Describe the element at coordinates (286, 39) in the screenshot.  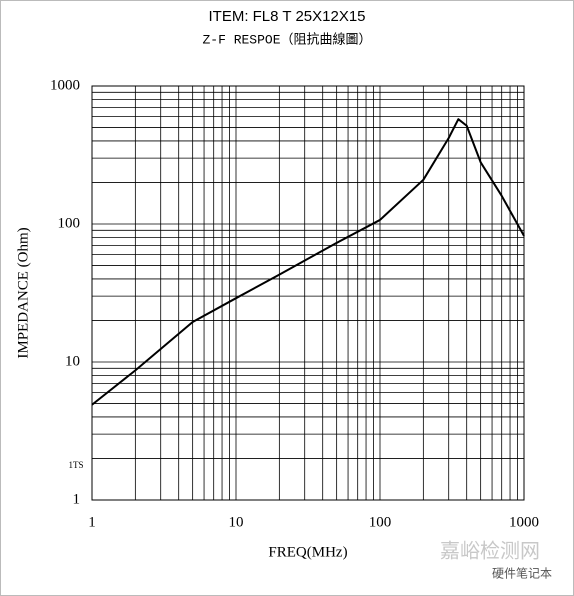
I see `chart-subtitle: Z-F RESPOE（阻抗曲線圖）` at that location.